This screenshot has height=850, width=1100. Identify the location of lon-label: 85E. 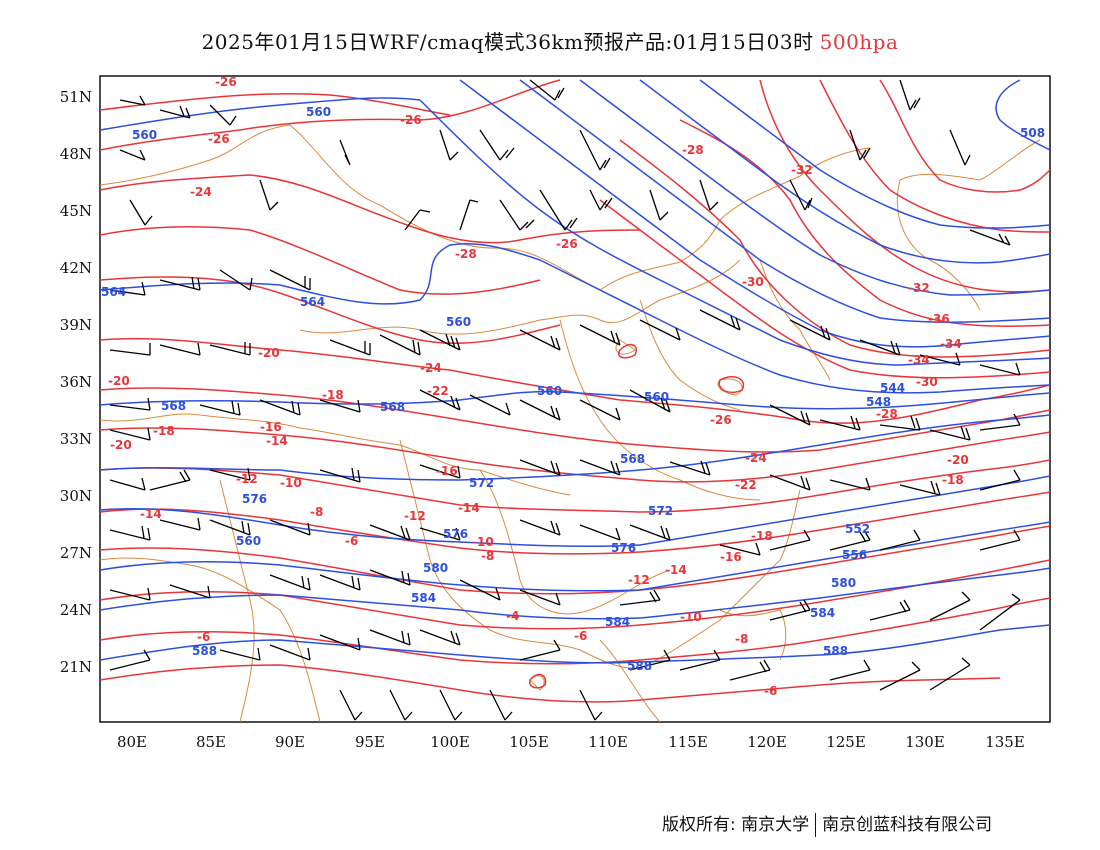
(211, 742).